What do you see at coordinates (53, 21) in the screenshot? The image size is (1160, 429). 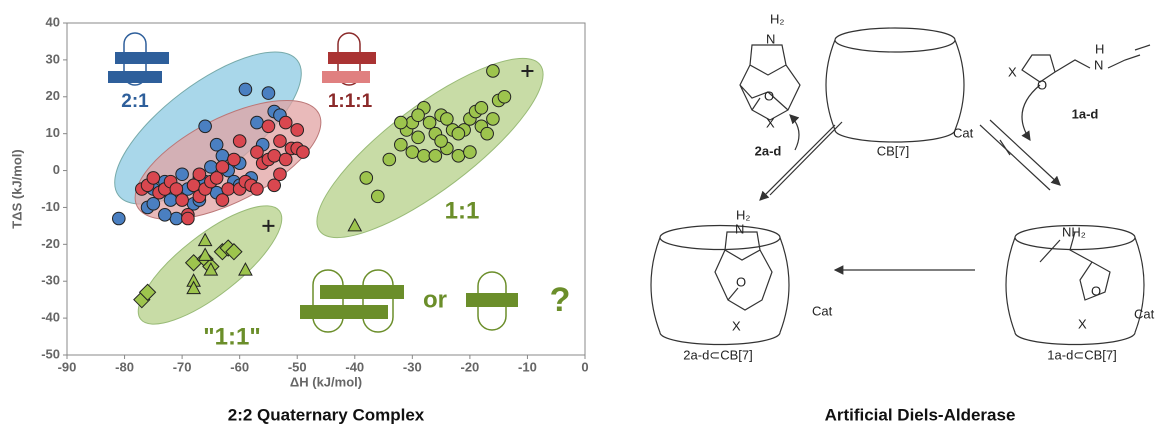 I see `y-tick-label: 40` at bounding box center [53, 21].